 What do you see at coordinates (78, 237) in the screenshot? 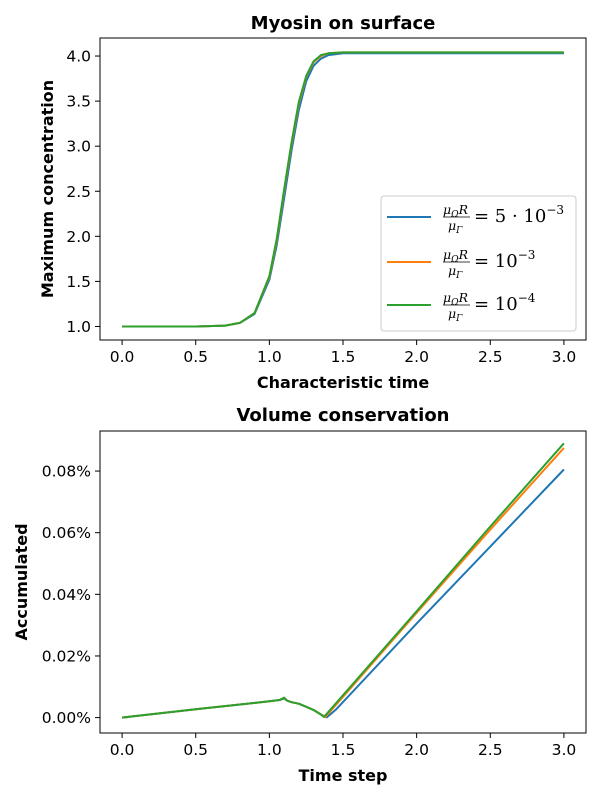
I see `y-tick-label: 2.0` at bounding box center [78, 237].